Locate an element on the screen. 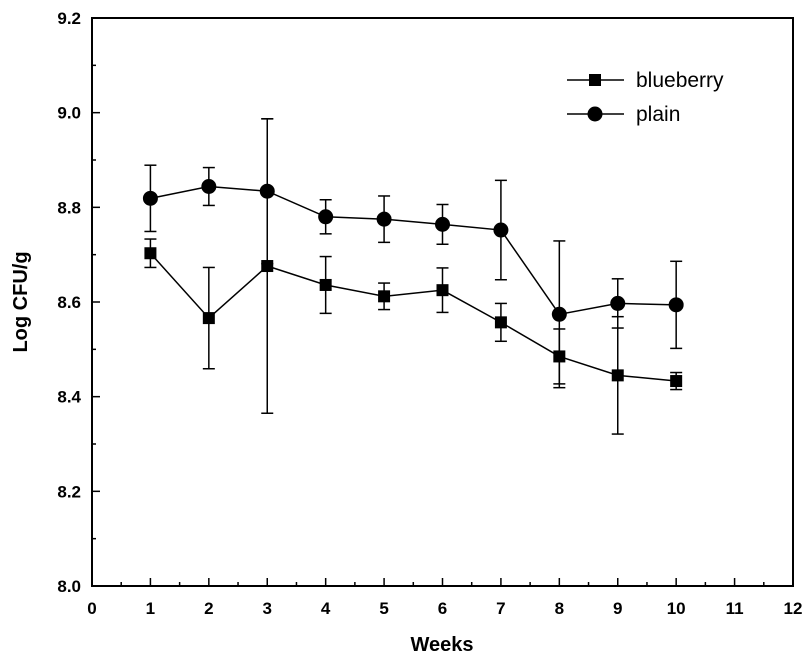  x-tick-label: 4 is located at coordinates (326, 608).